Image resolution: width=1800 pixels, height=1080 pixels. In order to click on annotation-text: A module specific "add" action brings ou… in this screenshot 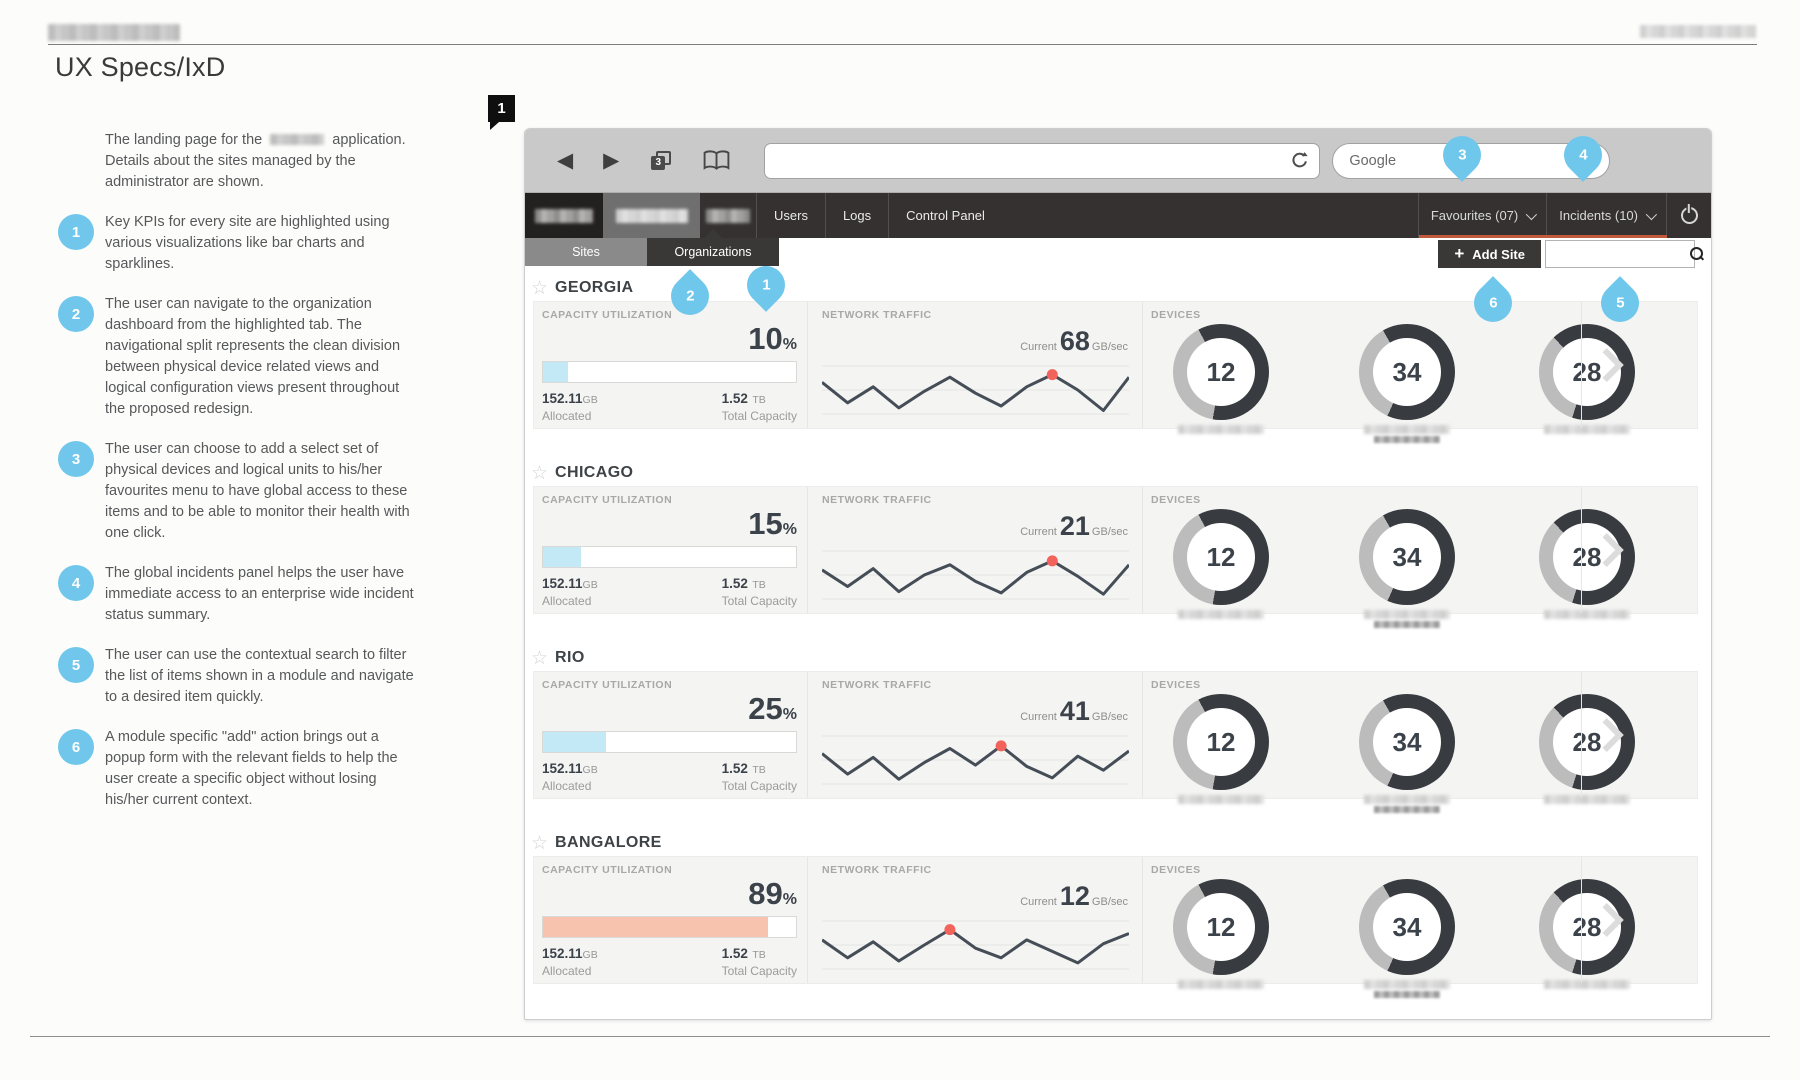, I will do `click(251, 768)`.